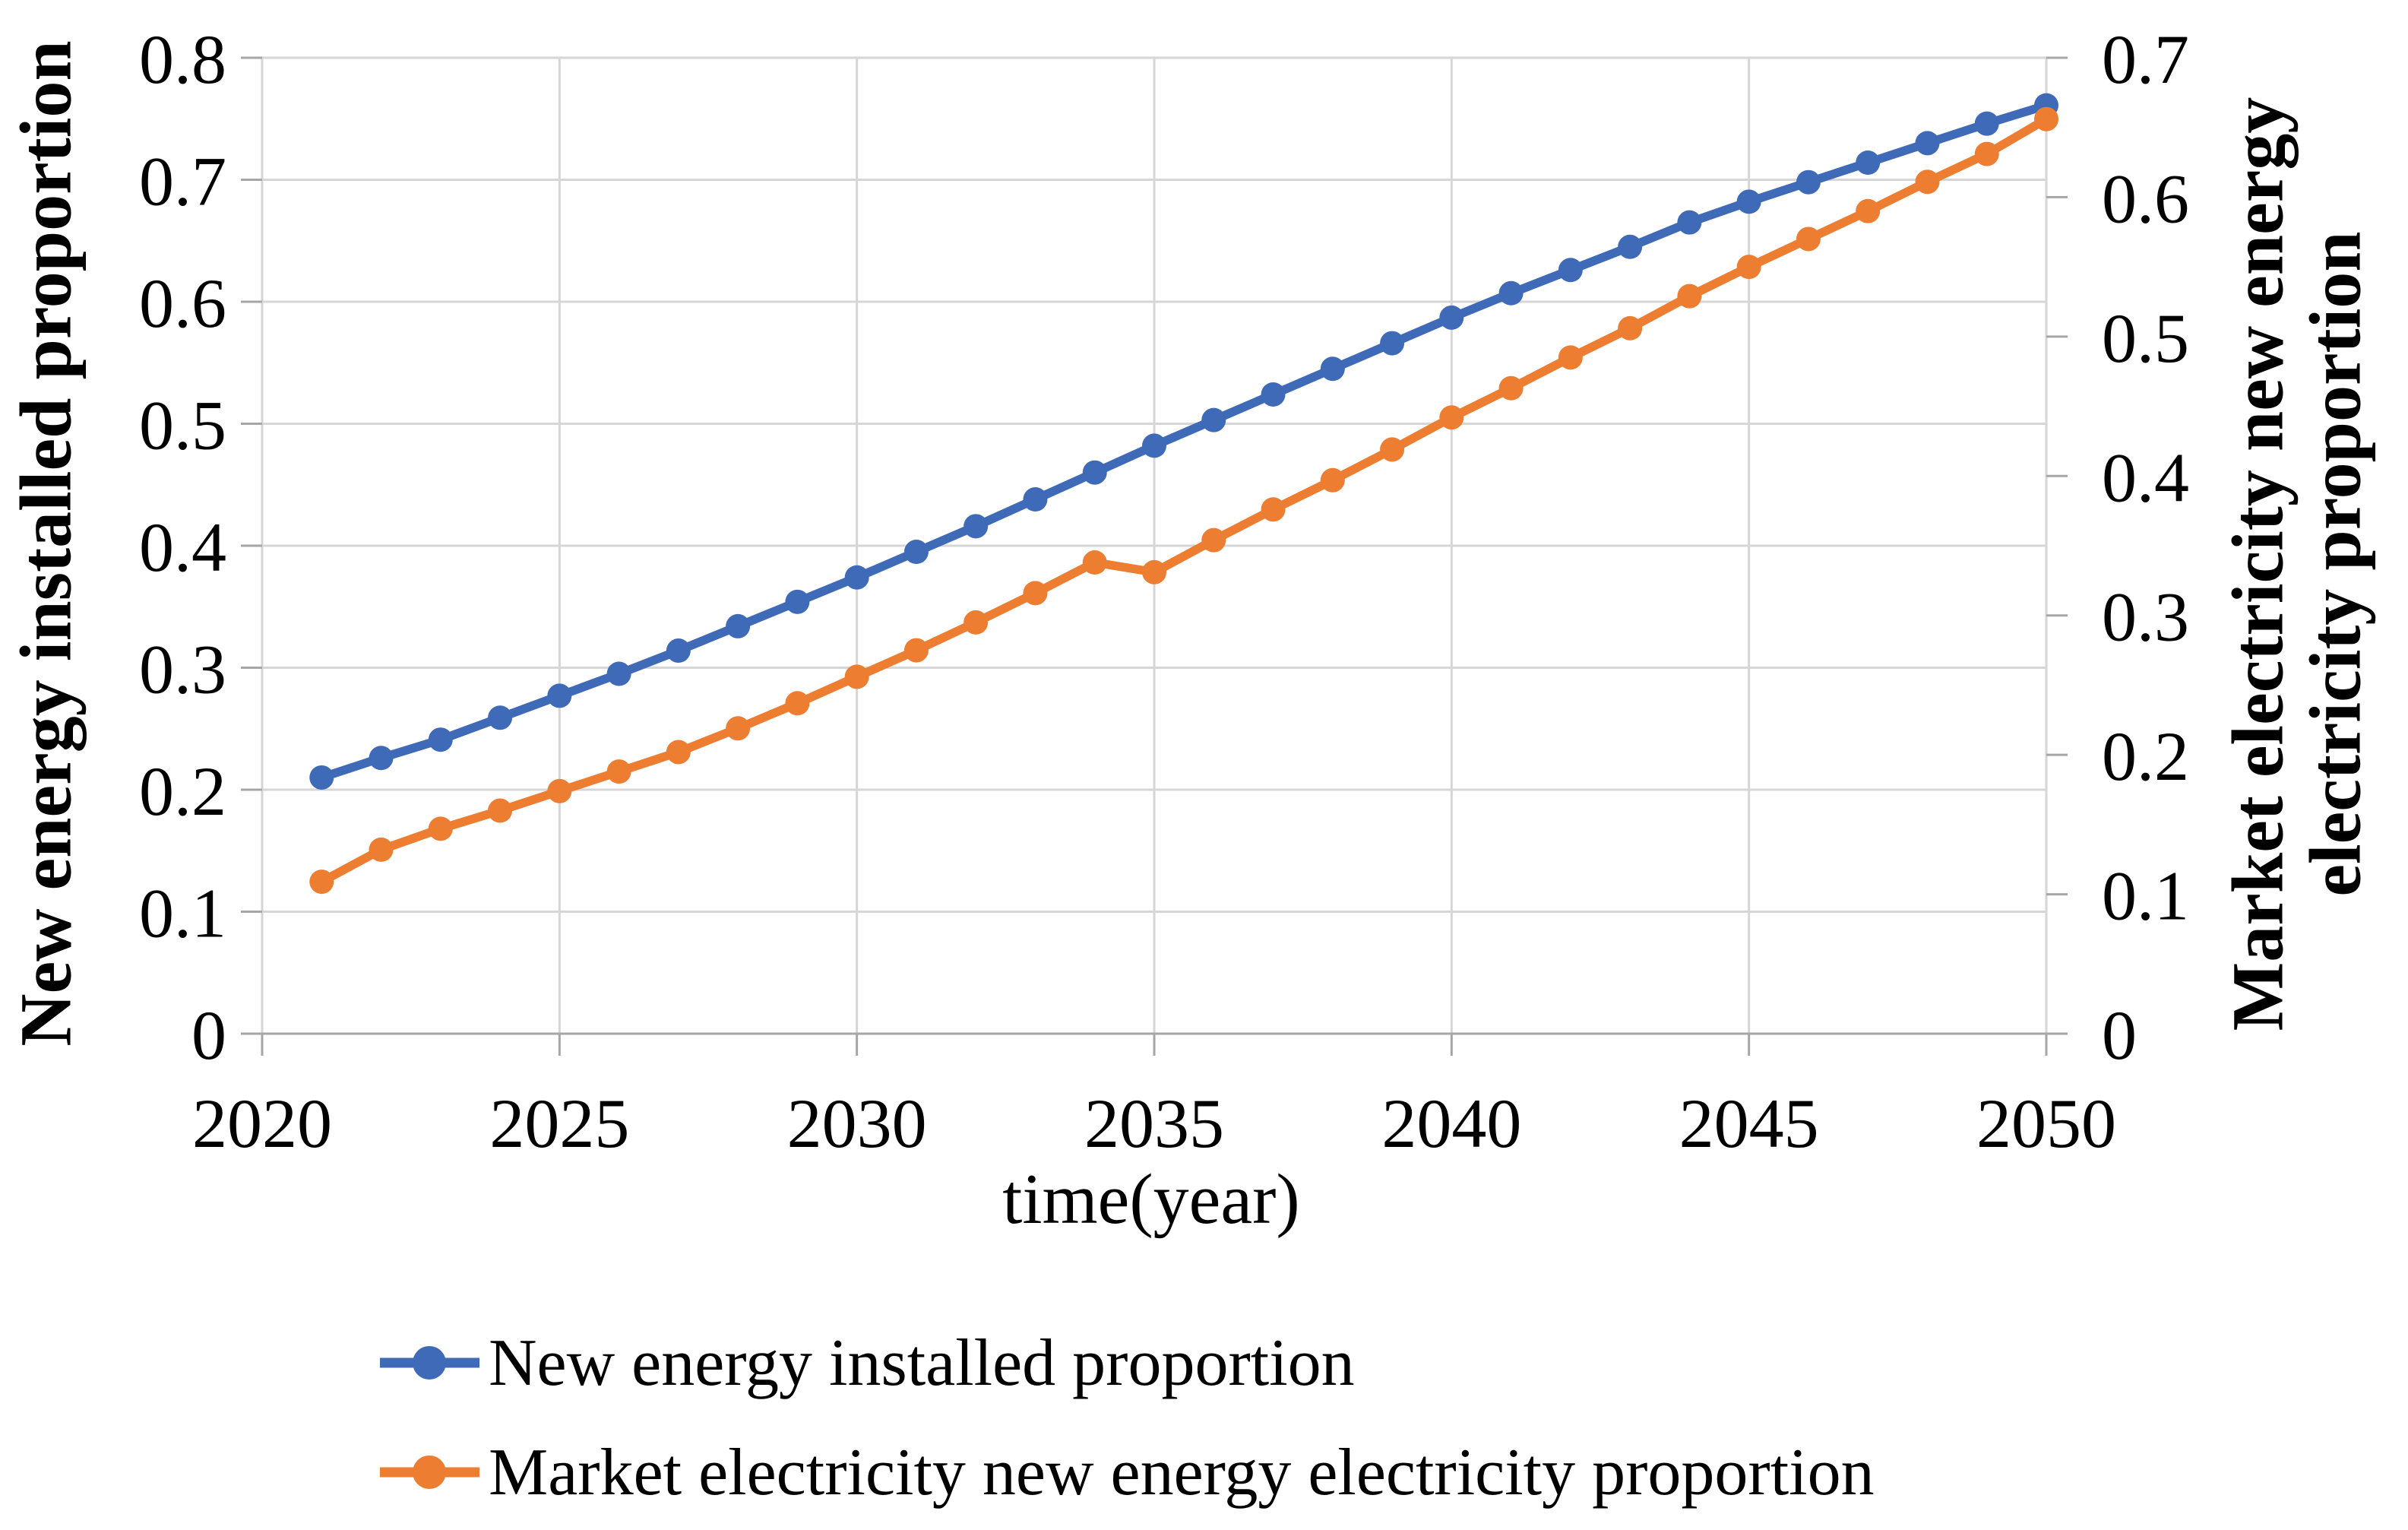 Image resolution: width=2408 pixels, height=1530 pixels. What do you see at coordinates (1151, 1199) in the screenshot?
I see `x-axis-title: time(year)` at bounding box center [1151, 1199].